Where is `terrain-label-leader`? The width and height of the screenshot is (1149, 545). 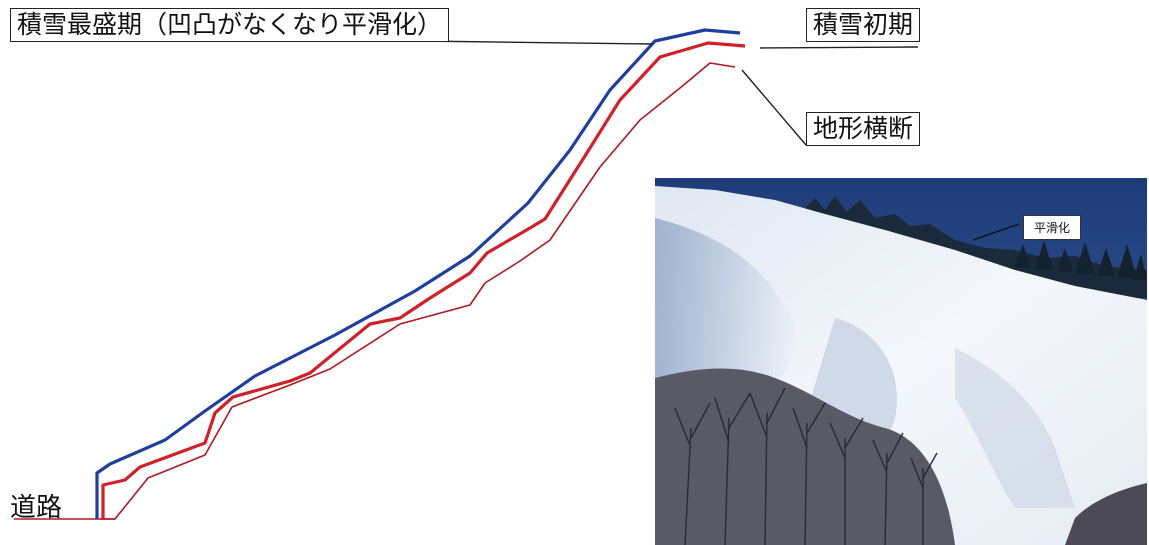 terrain-label-leader is located at coordinates (774, 107).